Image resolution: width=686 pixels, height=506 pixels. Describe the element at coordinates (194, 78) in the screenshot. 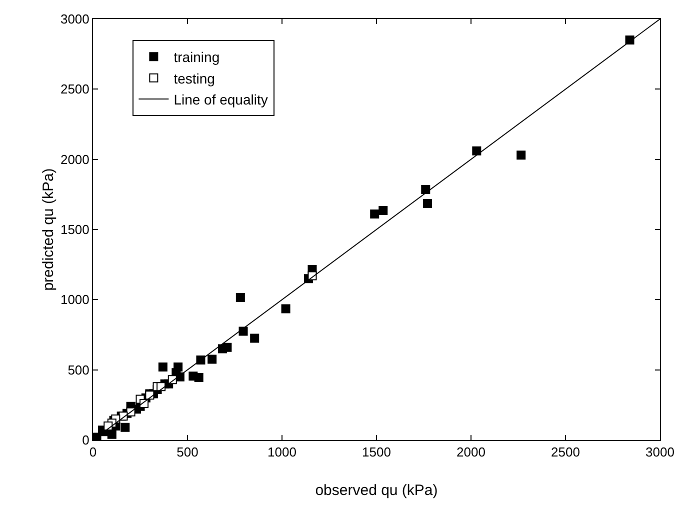

I see `legend-label: testing` at that location.